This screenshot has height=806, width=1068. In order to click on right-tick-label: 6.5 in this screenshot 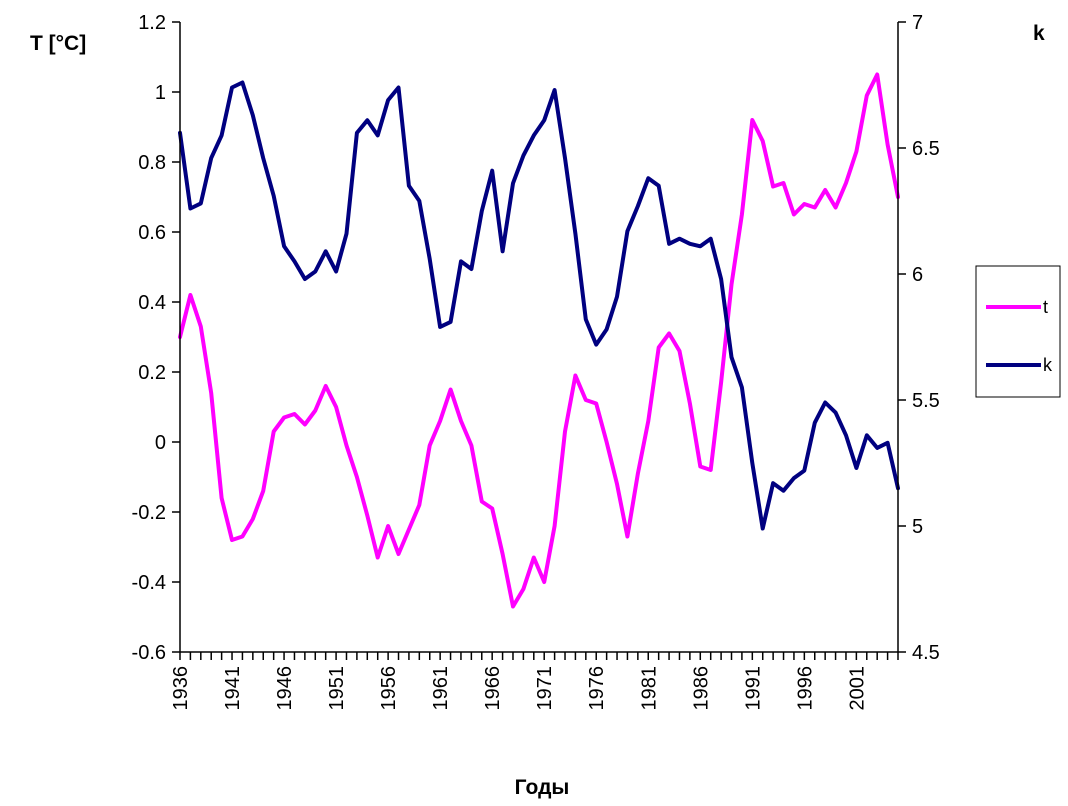, I will do `click(926, 149)`.